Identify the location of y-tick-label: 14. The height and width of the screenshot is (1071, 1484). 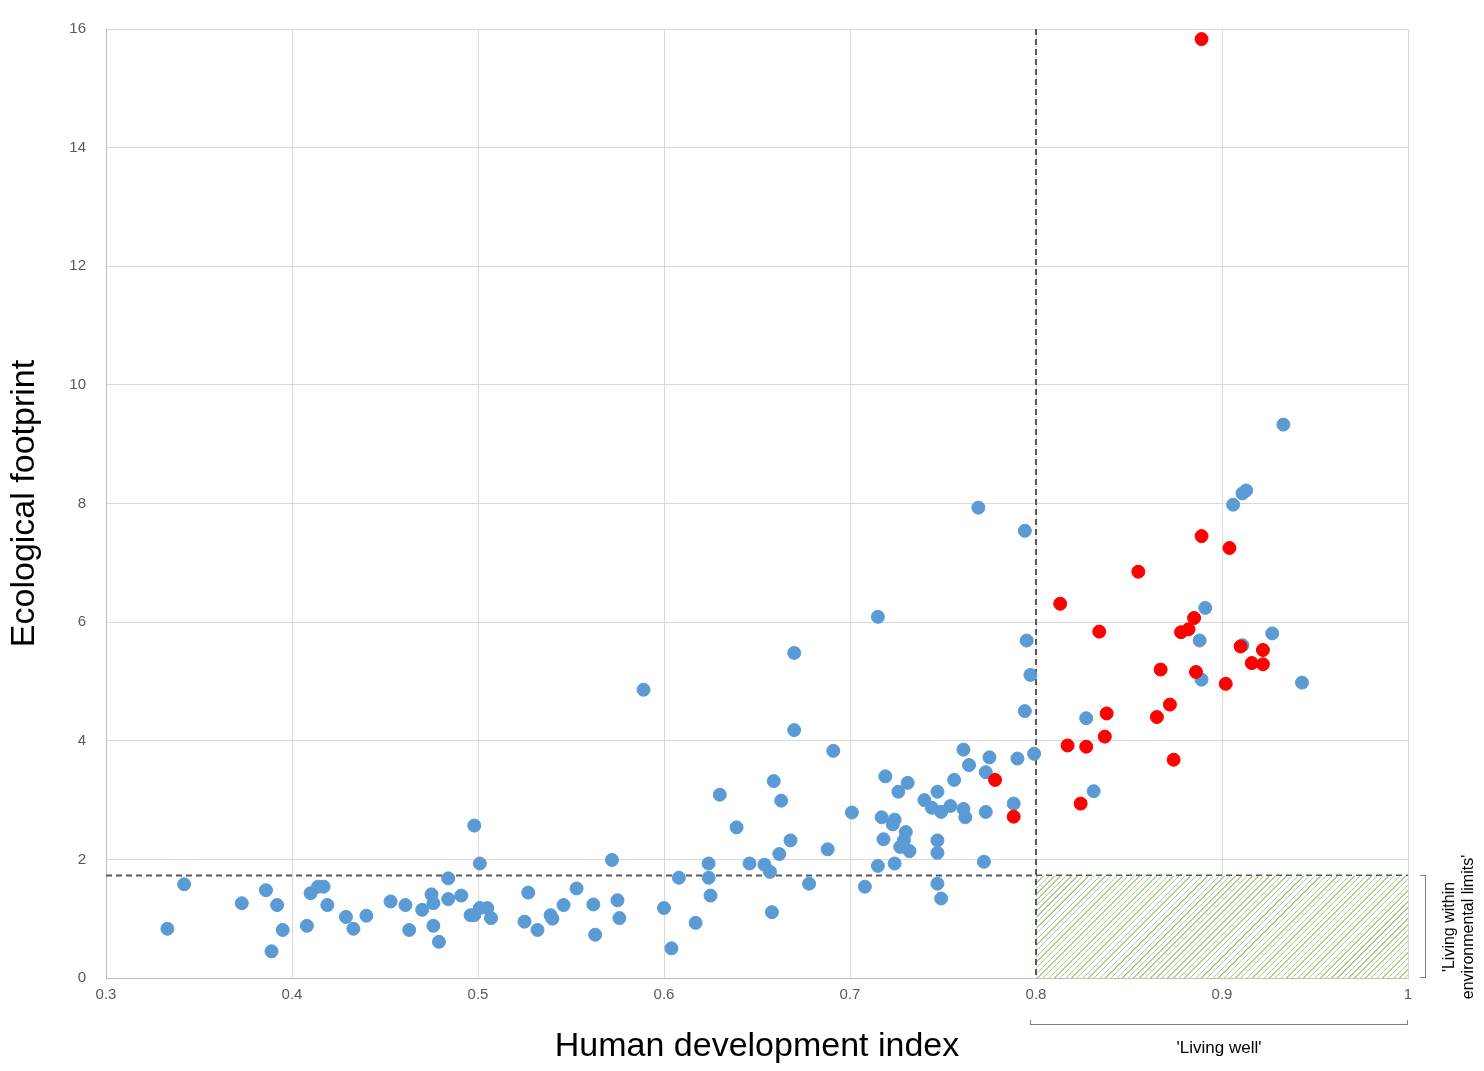
(77, 146).